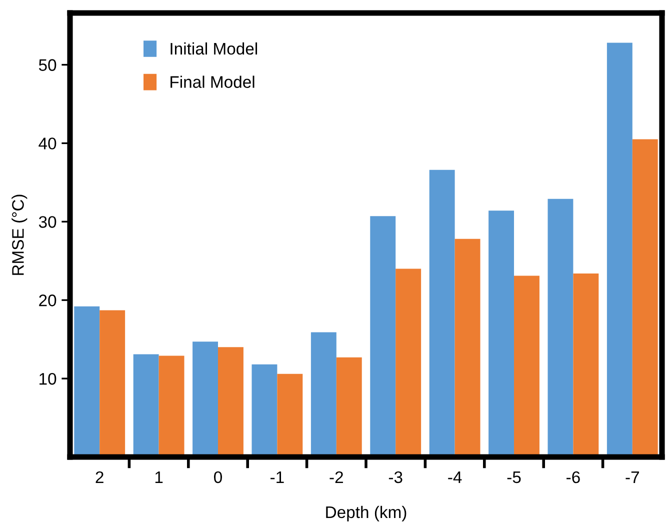 The image size is (667, 528). What do you see at coordinates (218, 477) in the screenshot?
I see `x-tick-label: 0` at bounding box center [218, 477].